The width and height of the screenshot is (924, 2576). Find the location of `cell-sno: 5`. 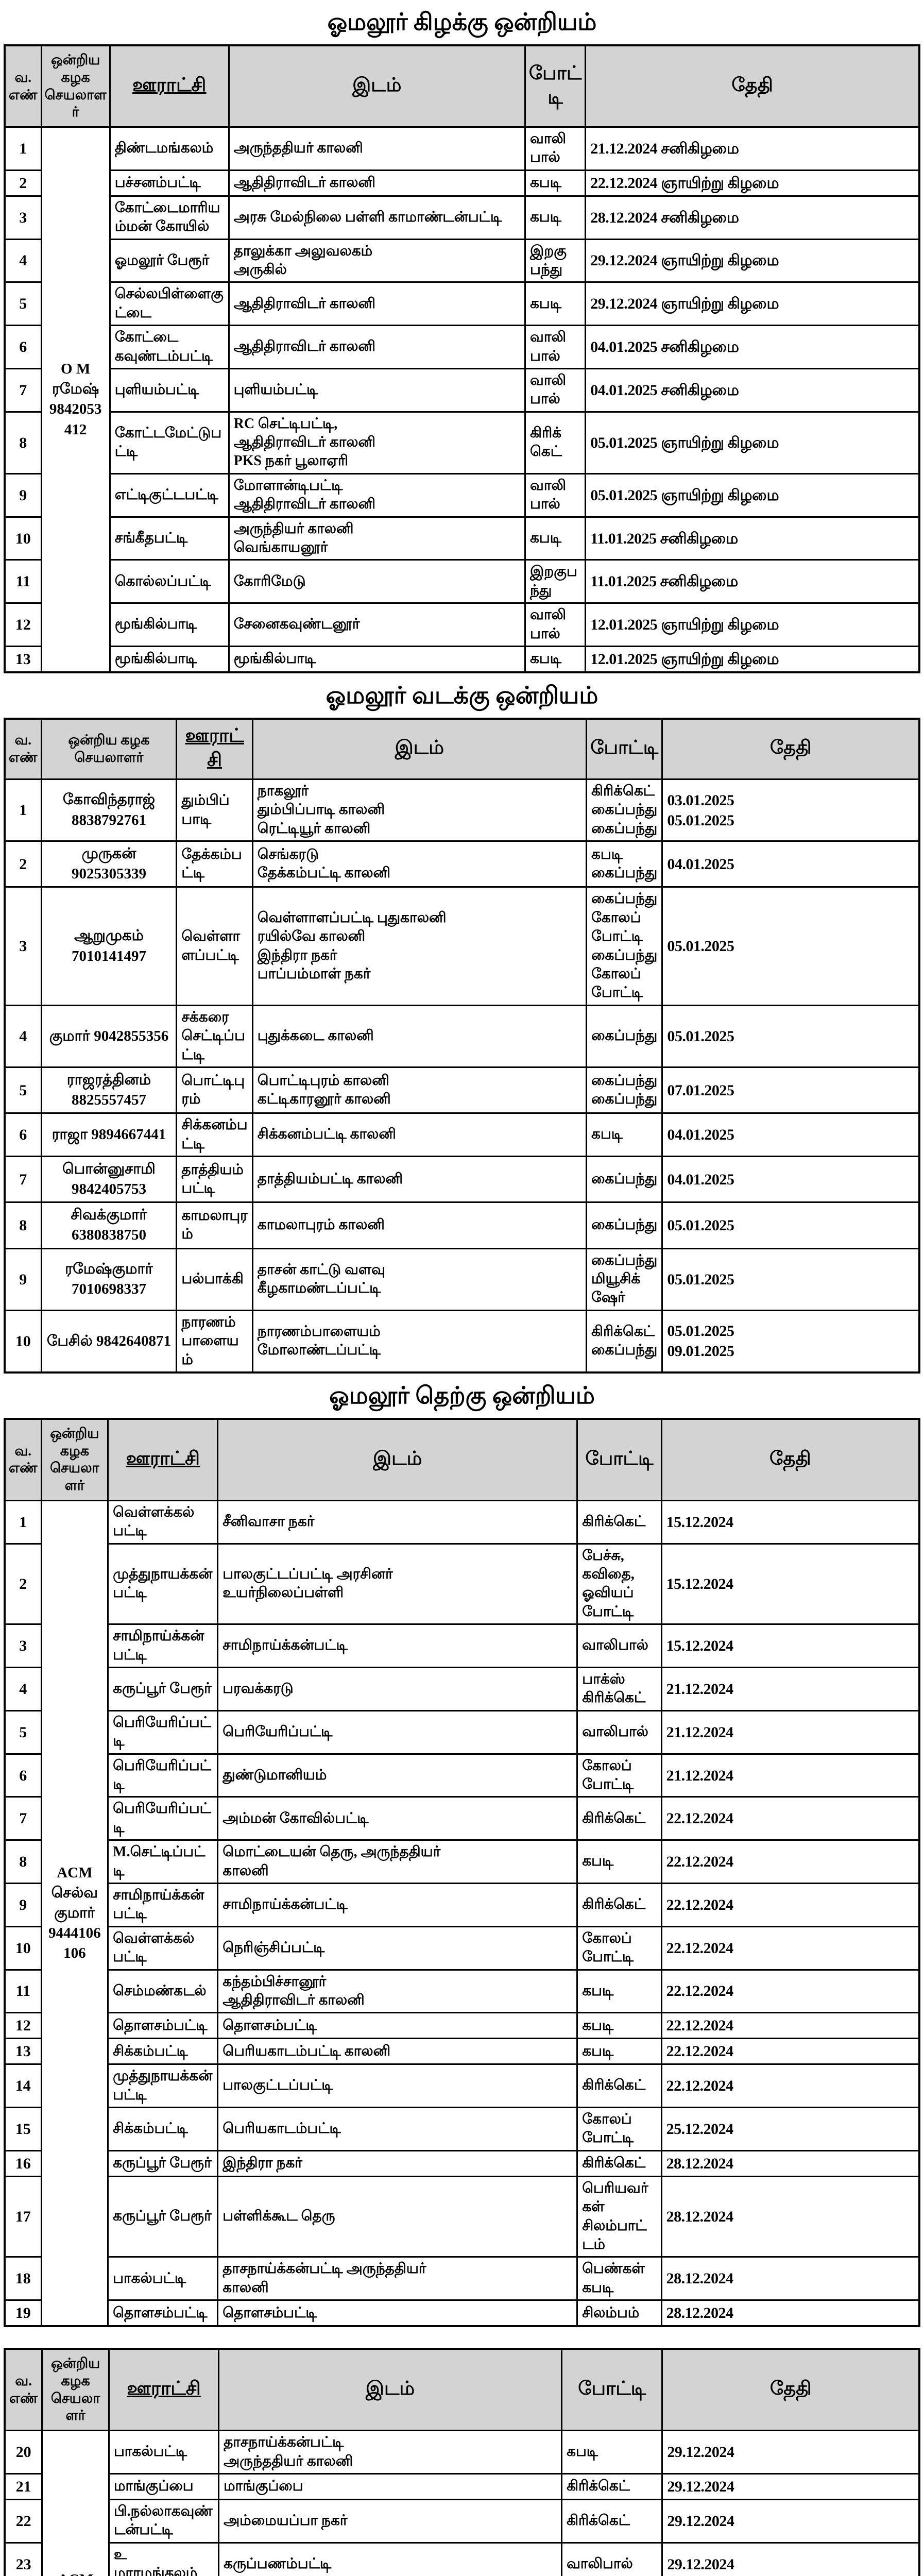

cell-sno: 5 is located at coordinates (23, 304).